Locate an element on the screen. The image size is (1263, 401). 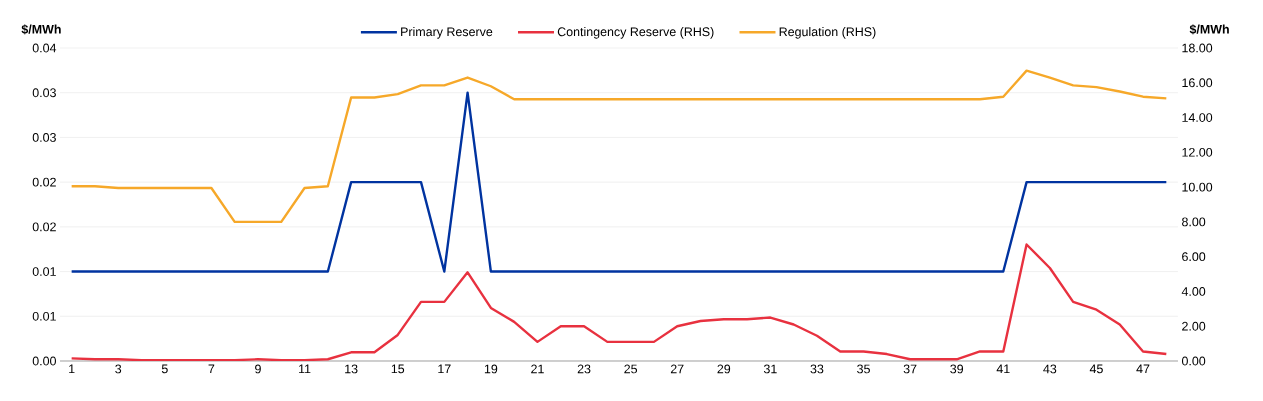
y-axis-title: $/MWh is located at coordinates (41, 29).